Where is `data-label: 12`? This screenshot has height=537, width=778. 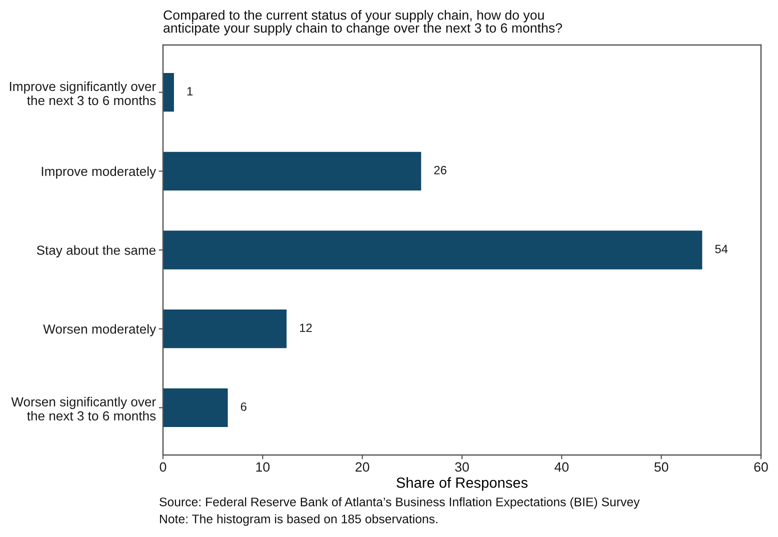 data-label: 12 is located at coordinates (306, 328).